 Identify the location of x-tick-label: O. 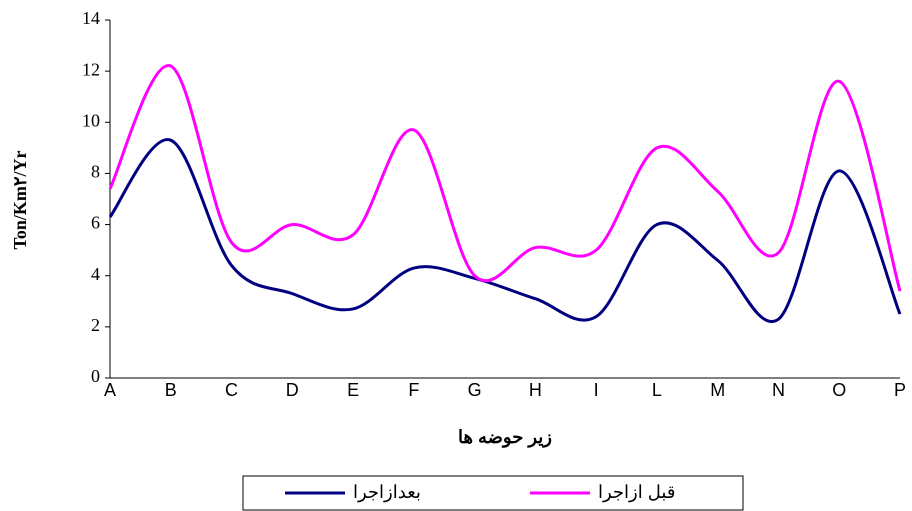
(839, 390).